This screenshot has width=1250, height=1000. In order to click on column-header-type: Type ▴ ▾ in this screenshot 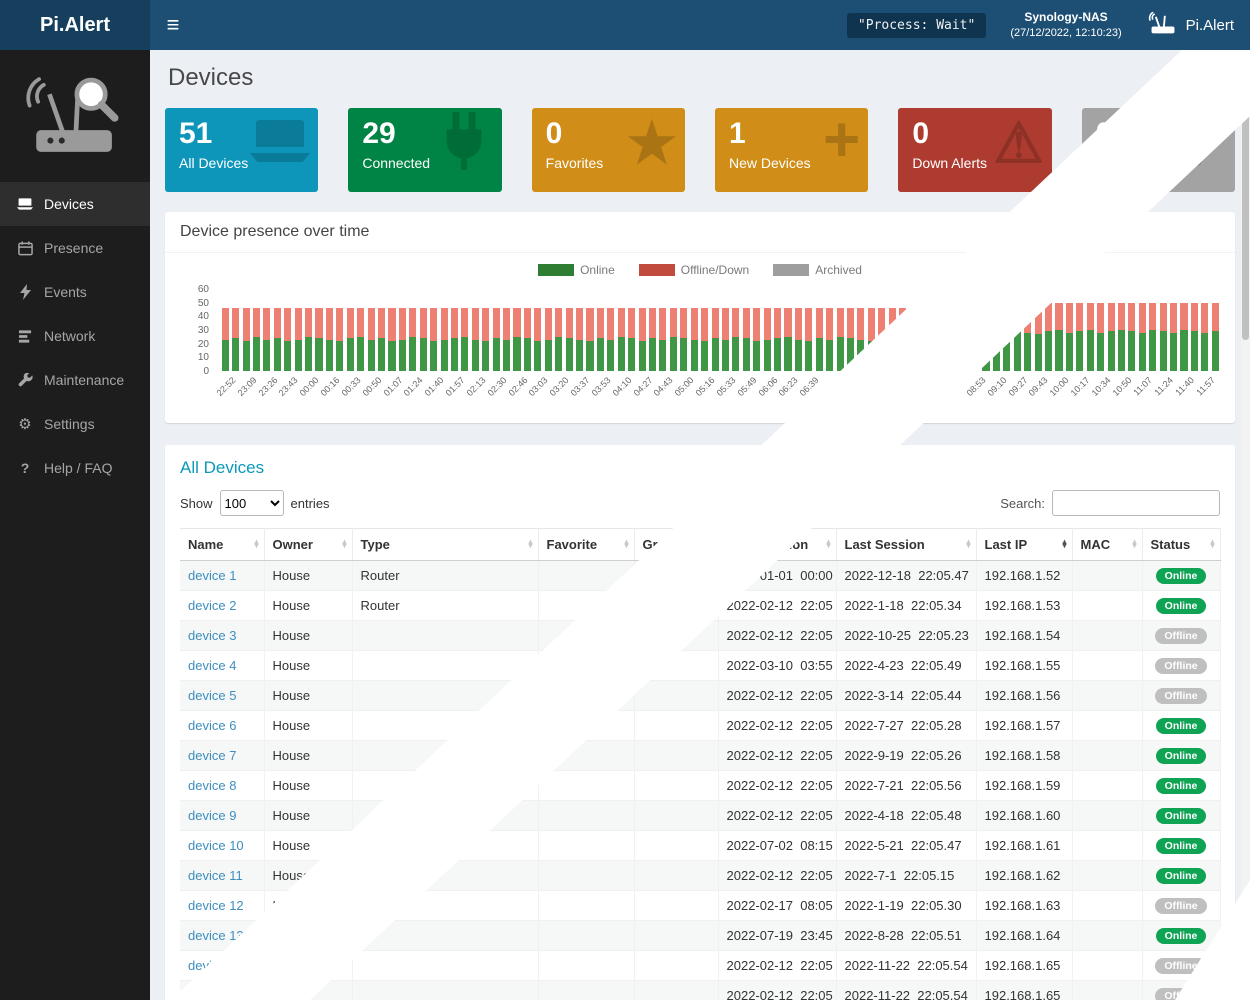, I will do `click(445, 544)`.